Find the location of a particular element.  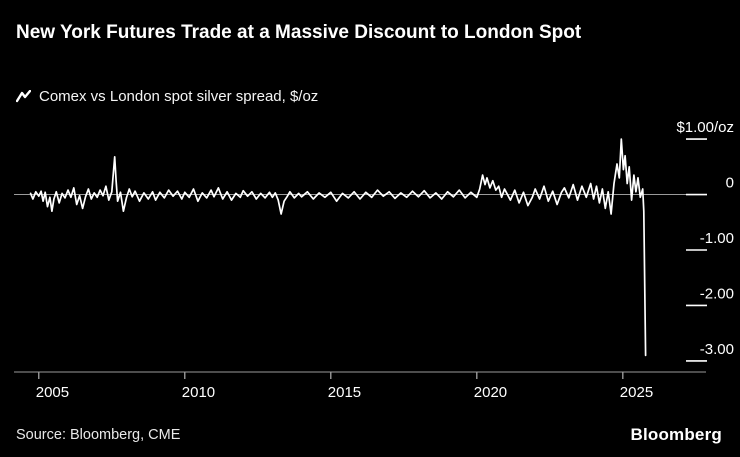

x-tick-label: 2020 is located at coordinates (490, 392).